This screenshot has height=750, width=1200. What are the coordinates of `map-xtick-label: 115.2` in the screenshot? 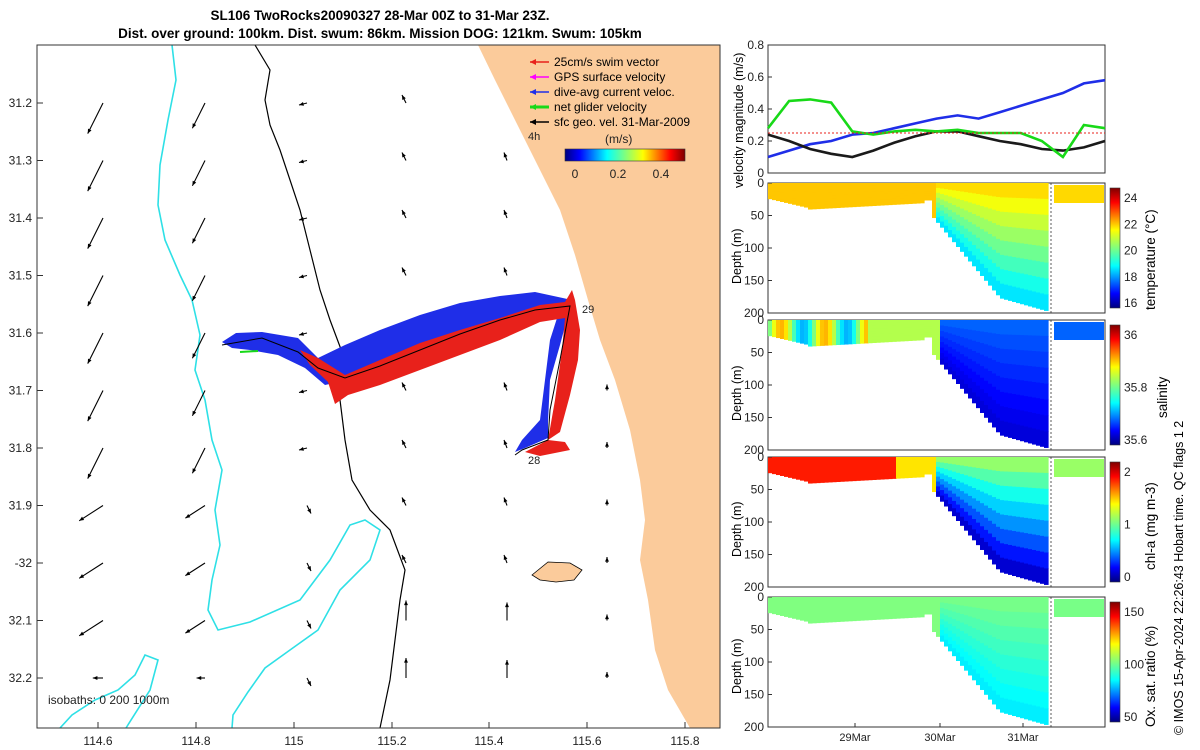 It's located at (391, 741).